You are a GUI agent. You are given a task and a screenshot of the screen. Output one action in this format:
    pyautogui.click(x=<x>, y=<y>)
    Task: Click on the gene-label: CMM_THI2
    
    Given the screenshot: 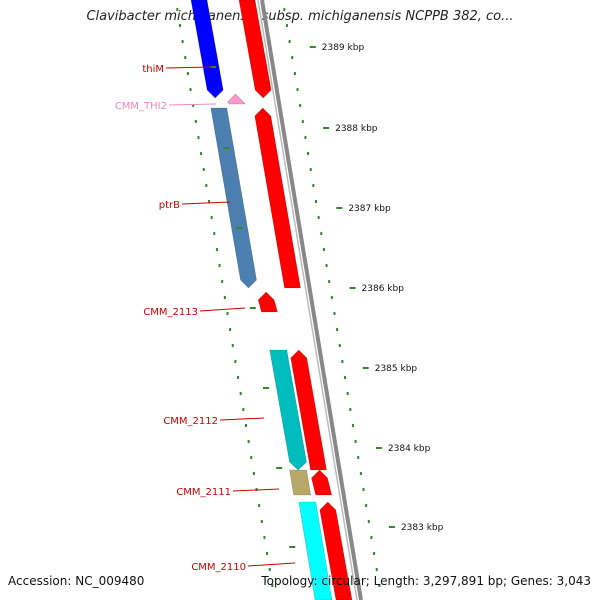 What is the action you would take?
    pyautogui.click(x=141, y=106)
    